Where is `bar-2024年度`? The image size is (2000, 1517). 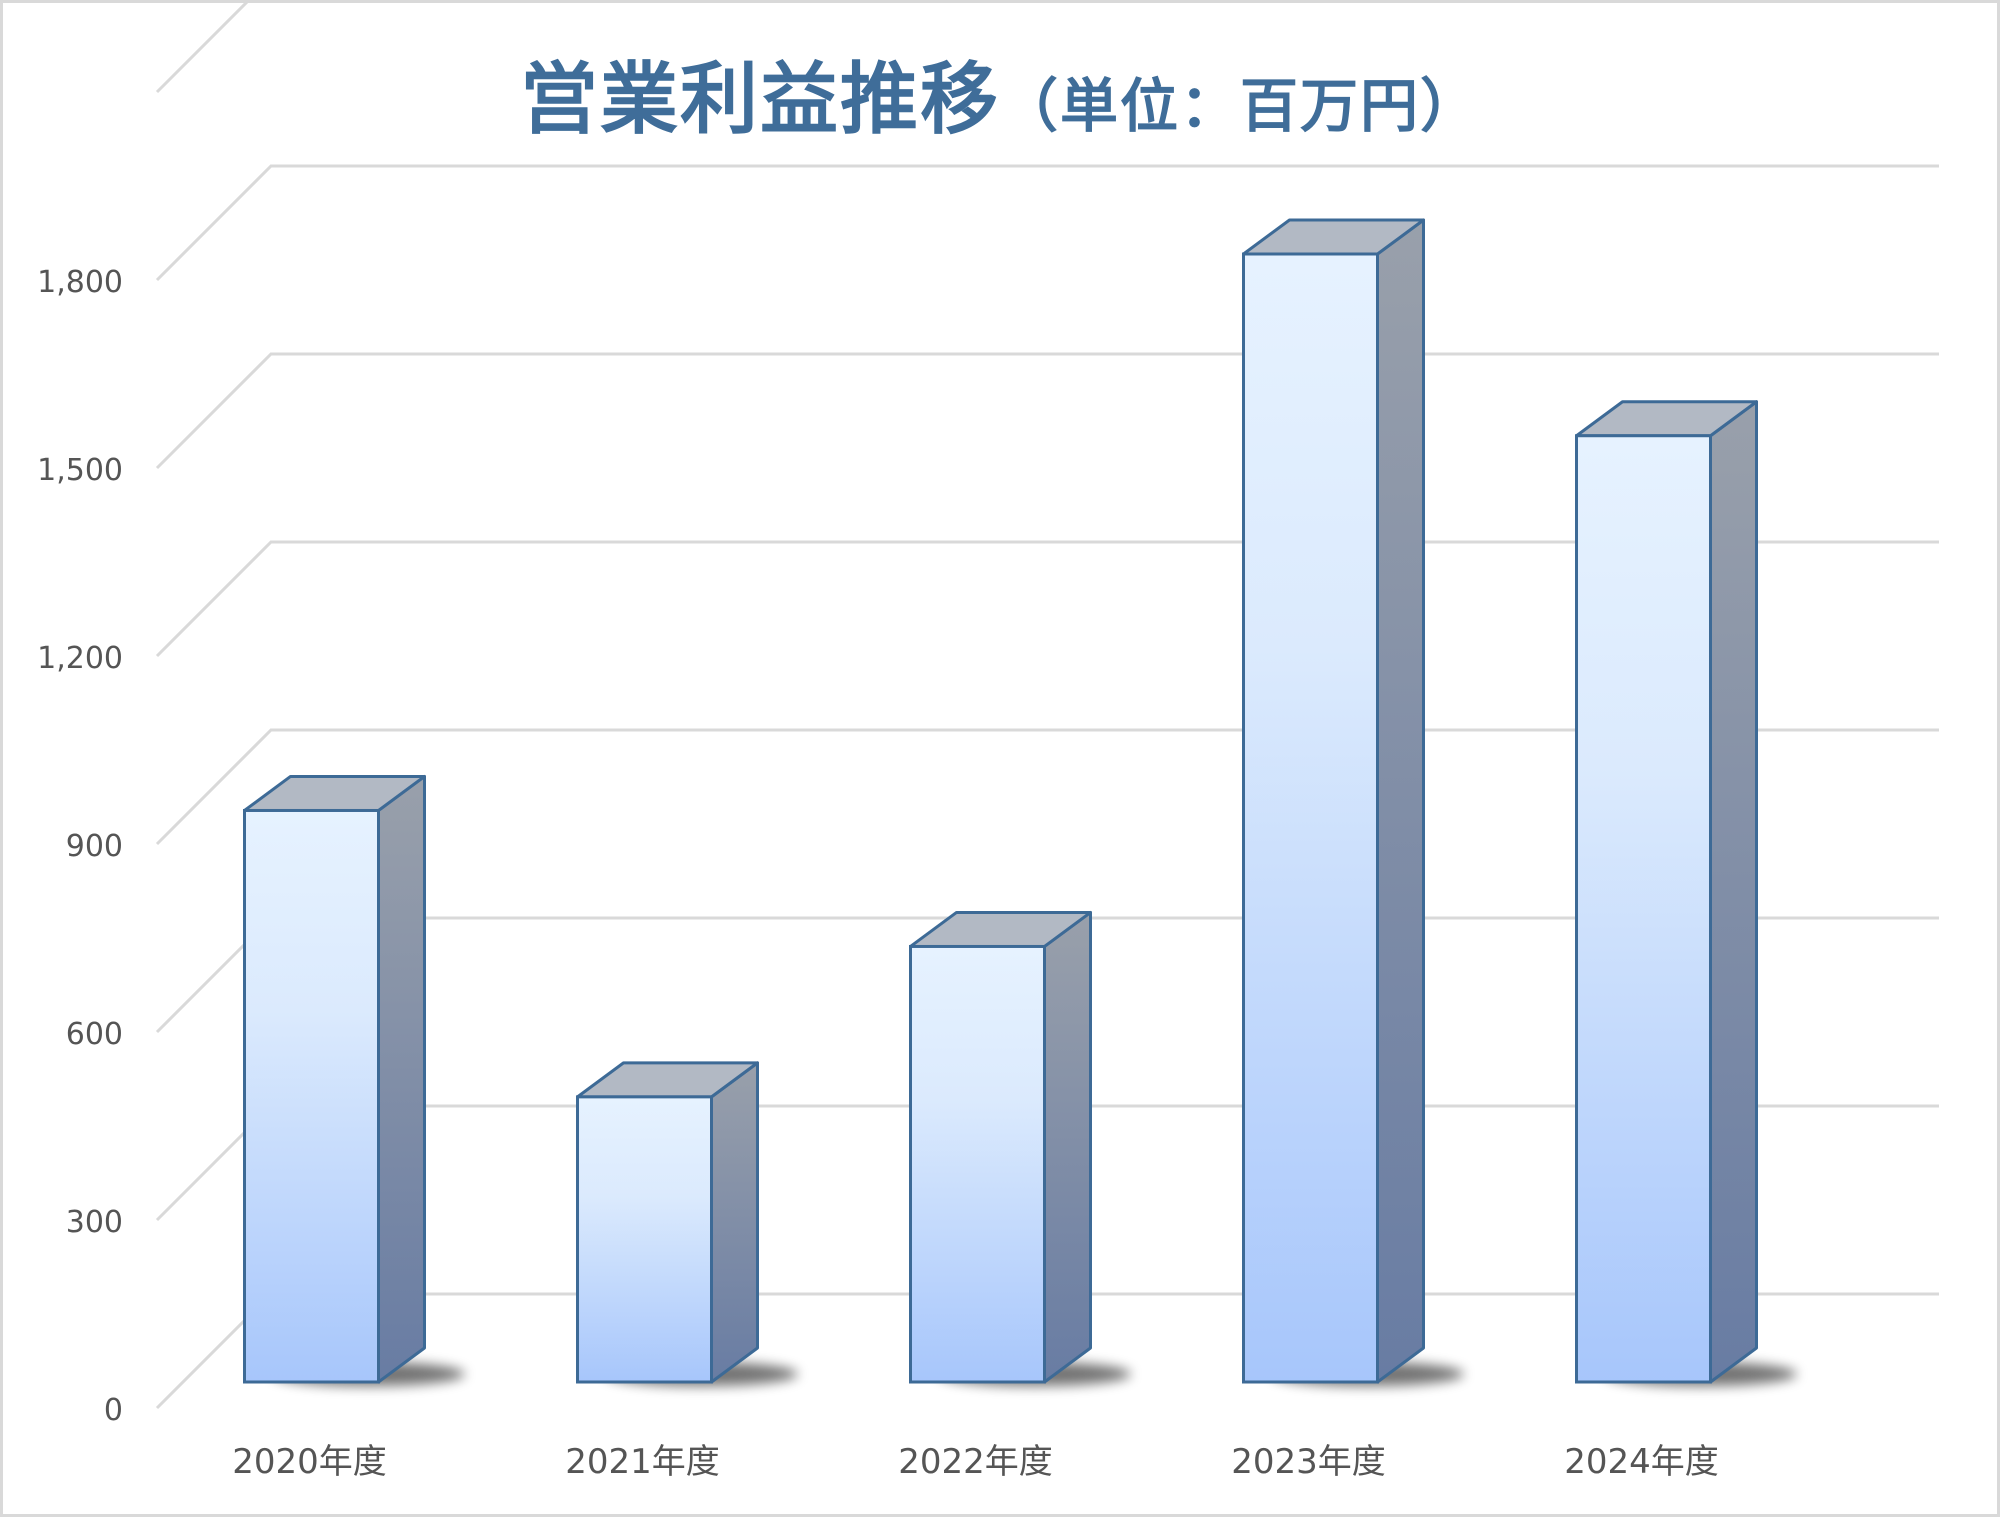 bar-2024年度 is located at coordinates (1686, 893).